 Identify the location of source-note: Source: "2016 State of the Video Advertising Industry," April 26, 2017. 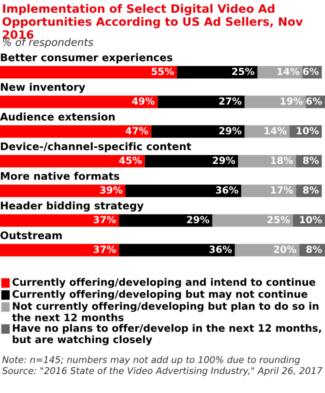
(162, 371).